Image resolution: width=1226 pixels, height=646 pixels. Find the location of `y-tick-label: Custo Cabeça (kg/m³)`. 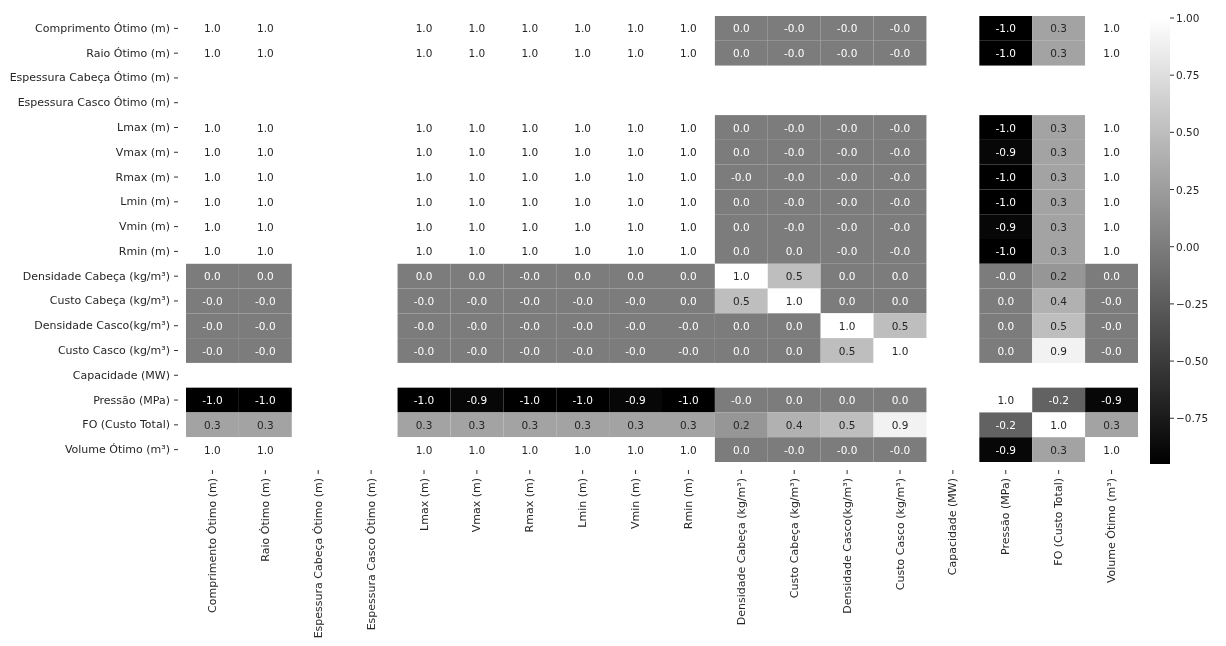

y-tick-label: Custo Cabeça (kg/m³) is located at coordinates (109, 301).